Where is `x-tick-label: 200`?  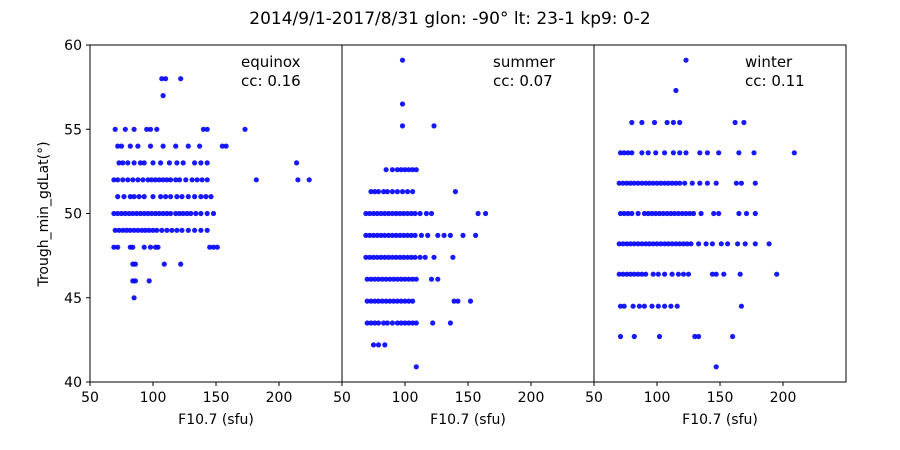
x-tick-label: 200 is located at coordinates (531, 398).